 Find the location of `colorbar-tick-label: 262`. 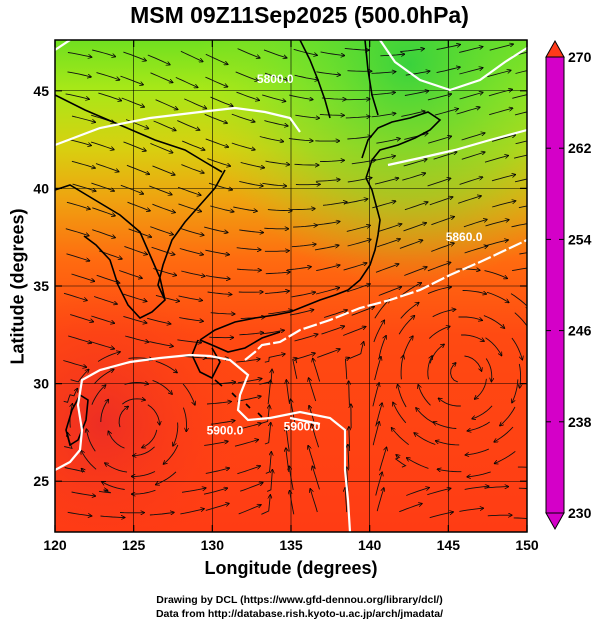

colorbar-tick-label: 262 is located at coordinates (580, 148).